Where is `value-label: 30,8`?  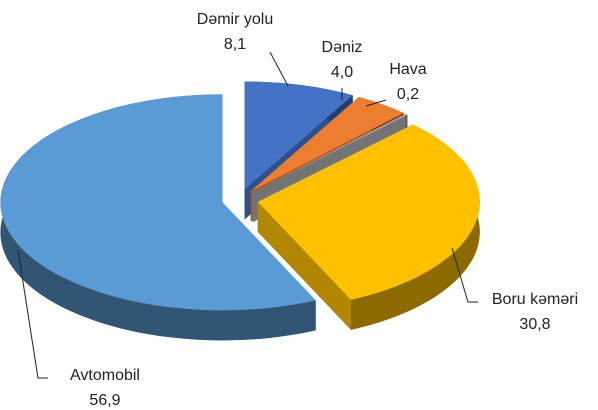 value-label: 30,8 is located at coordinates (534, 324).